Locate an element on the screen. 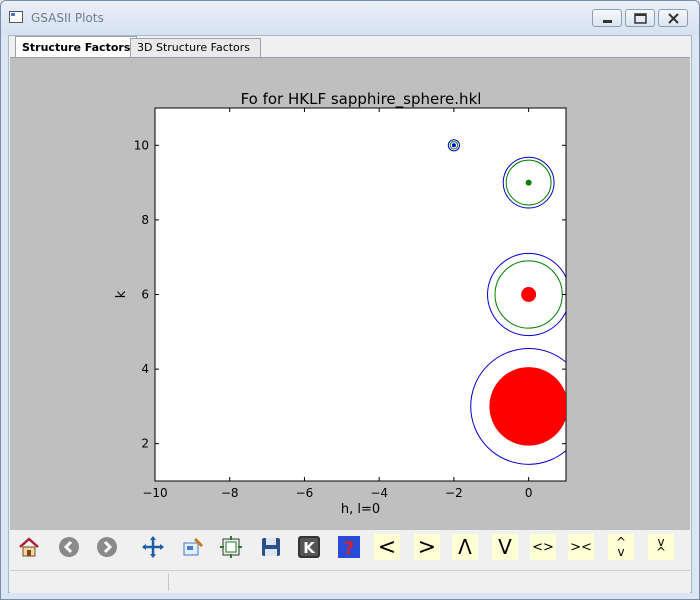  app-icon is located at coordinates (16, 17).